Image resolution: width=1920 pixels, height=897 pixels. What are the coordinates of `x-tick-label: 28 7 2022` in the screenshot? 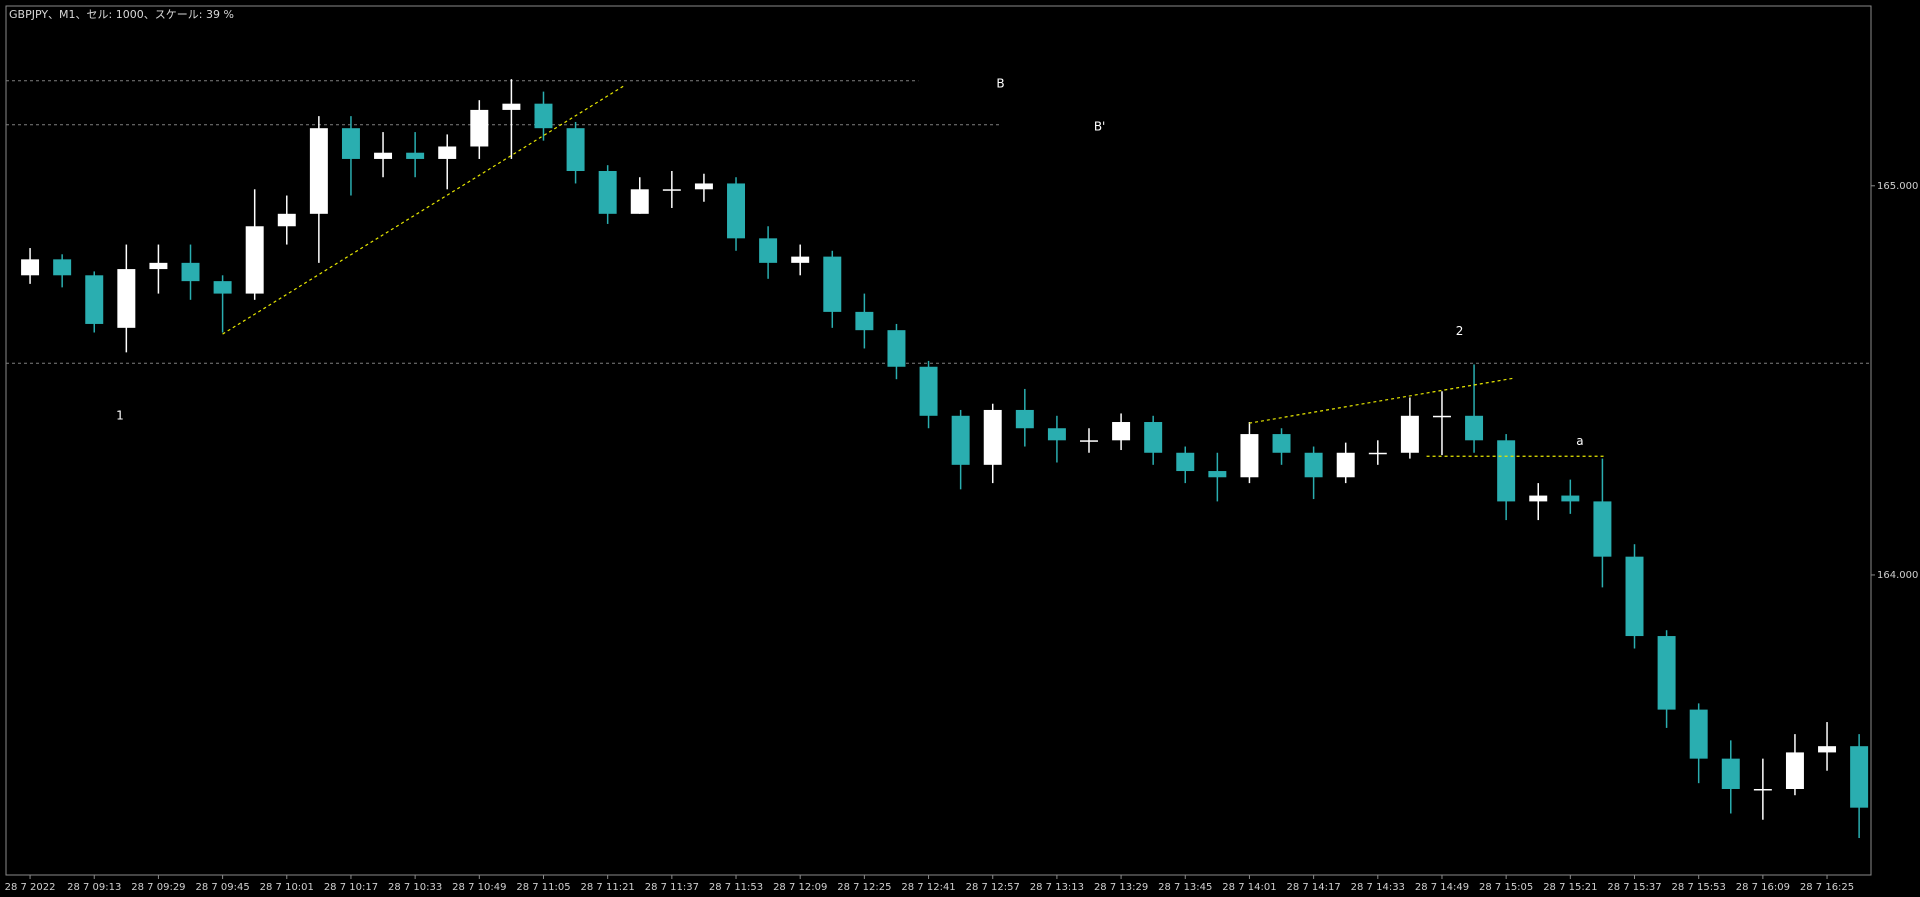 It's located at (30, 887).